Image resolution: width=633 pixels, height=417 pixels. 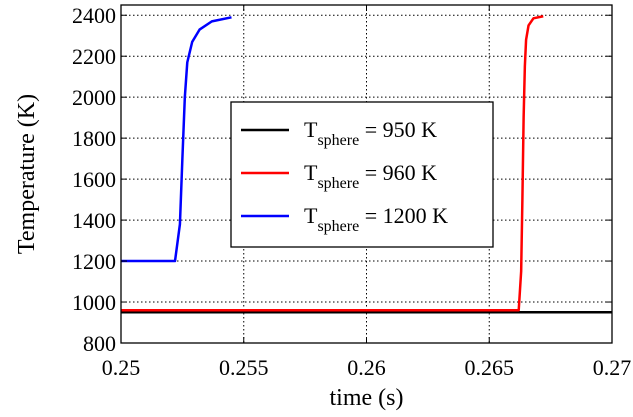 I want to click on legend-label-3: Tsphere = 1200 K, so click(x=376, y=219).